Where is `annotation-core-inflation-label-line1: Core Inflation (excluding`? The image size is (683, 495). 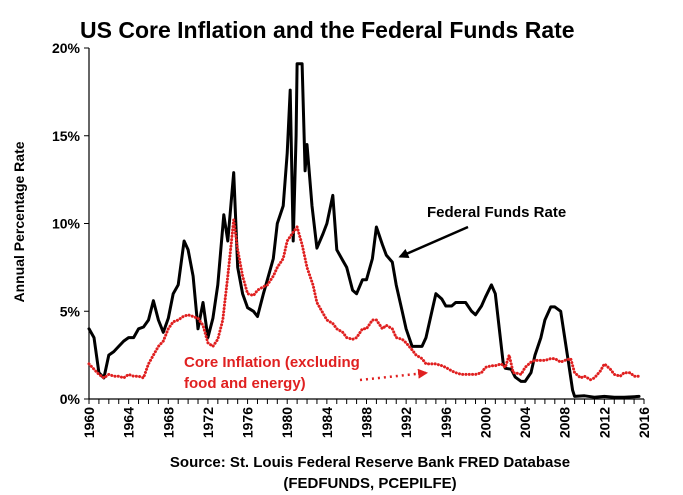 annotation-core-inflation-label-line1: Core Inflation (excluding is located at coordinates (272, 362).